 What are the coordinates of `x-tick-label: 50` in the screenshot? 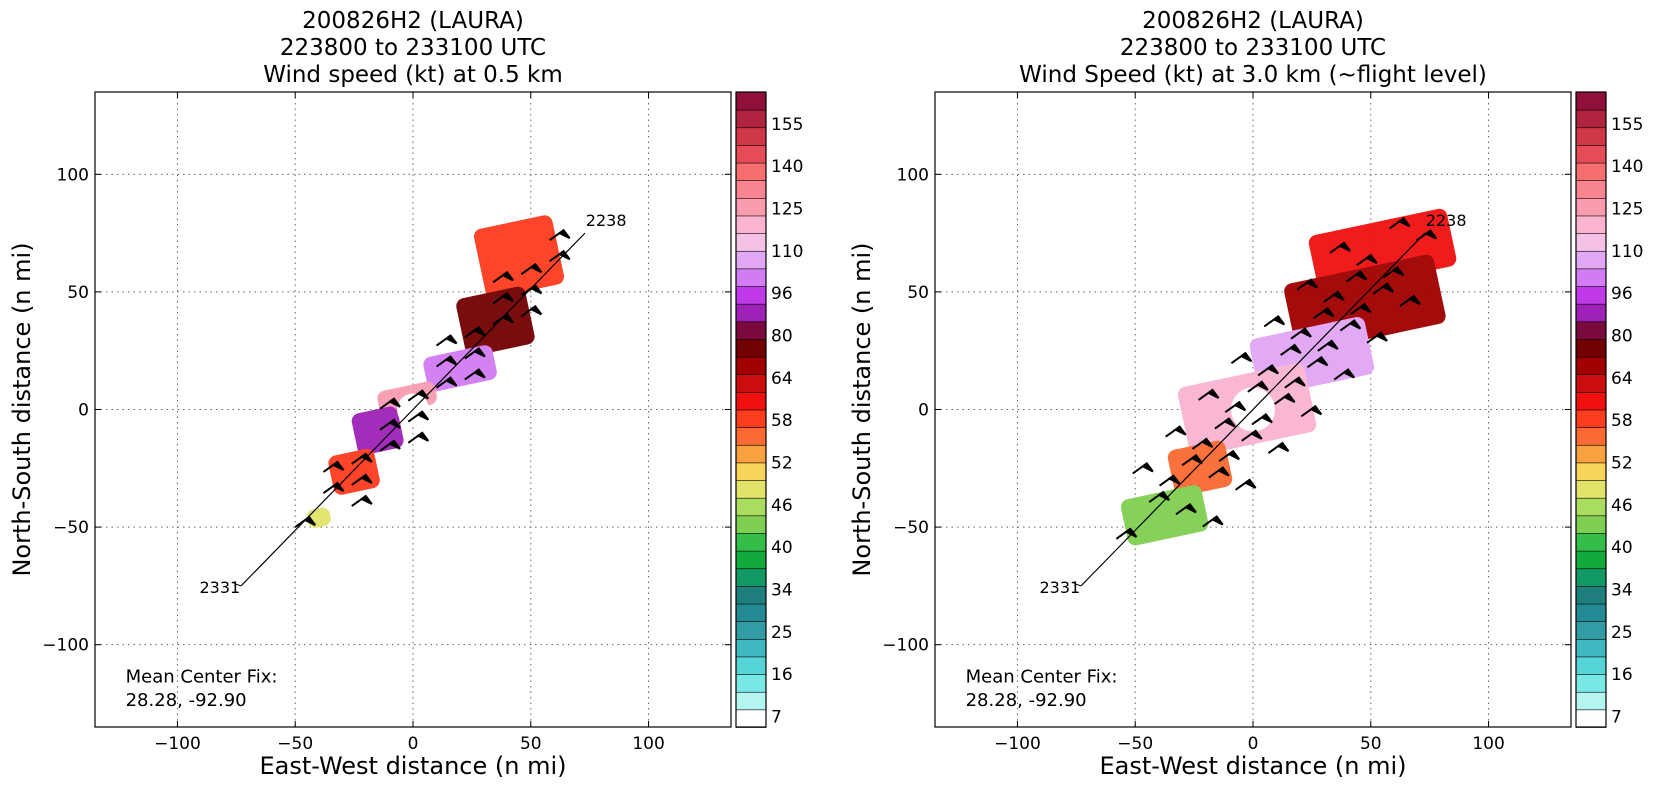 It's located at (1371, 744).